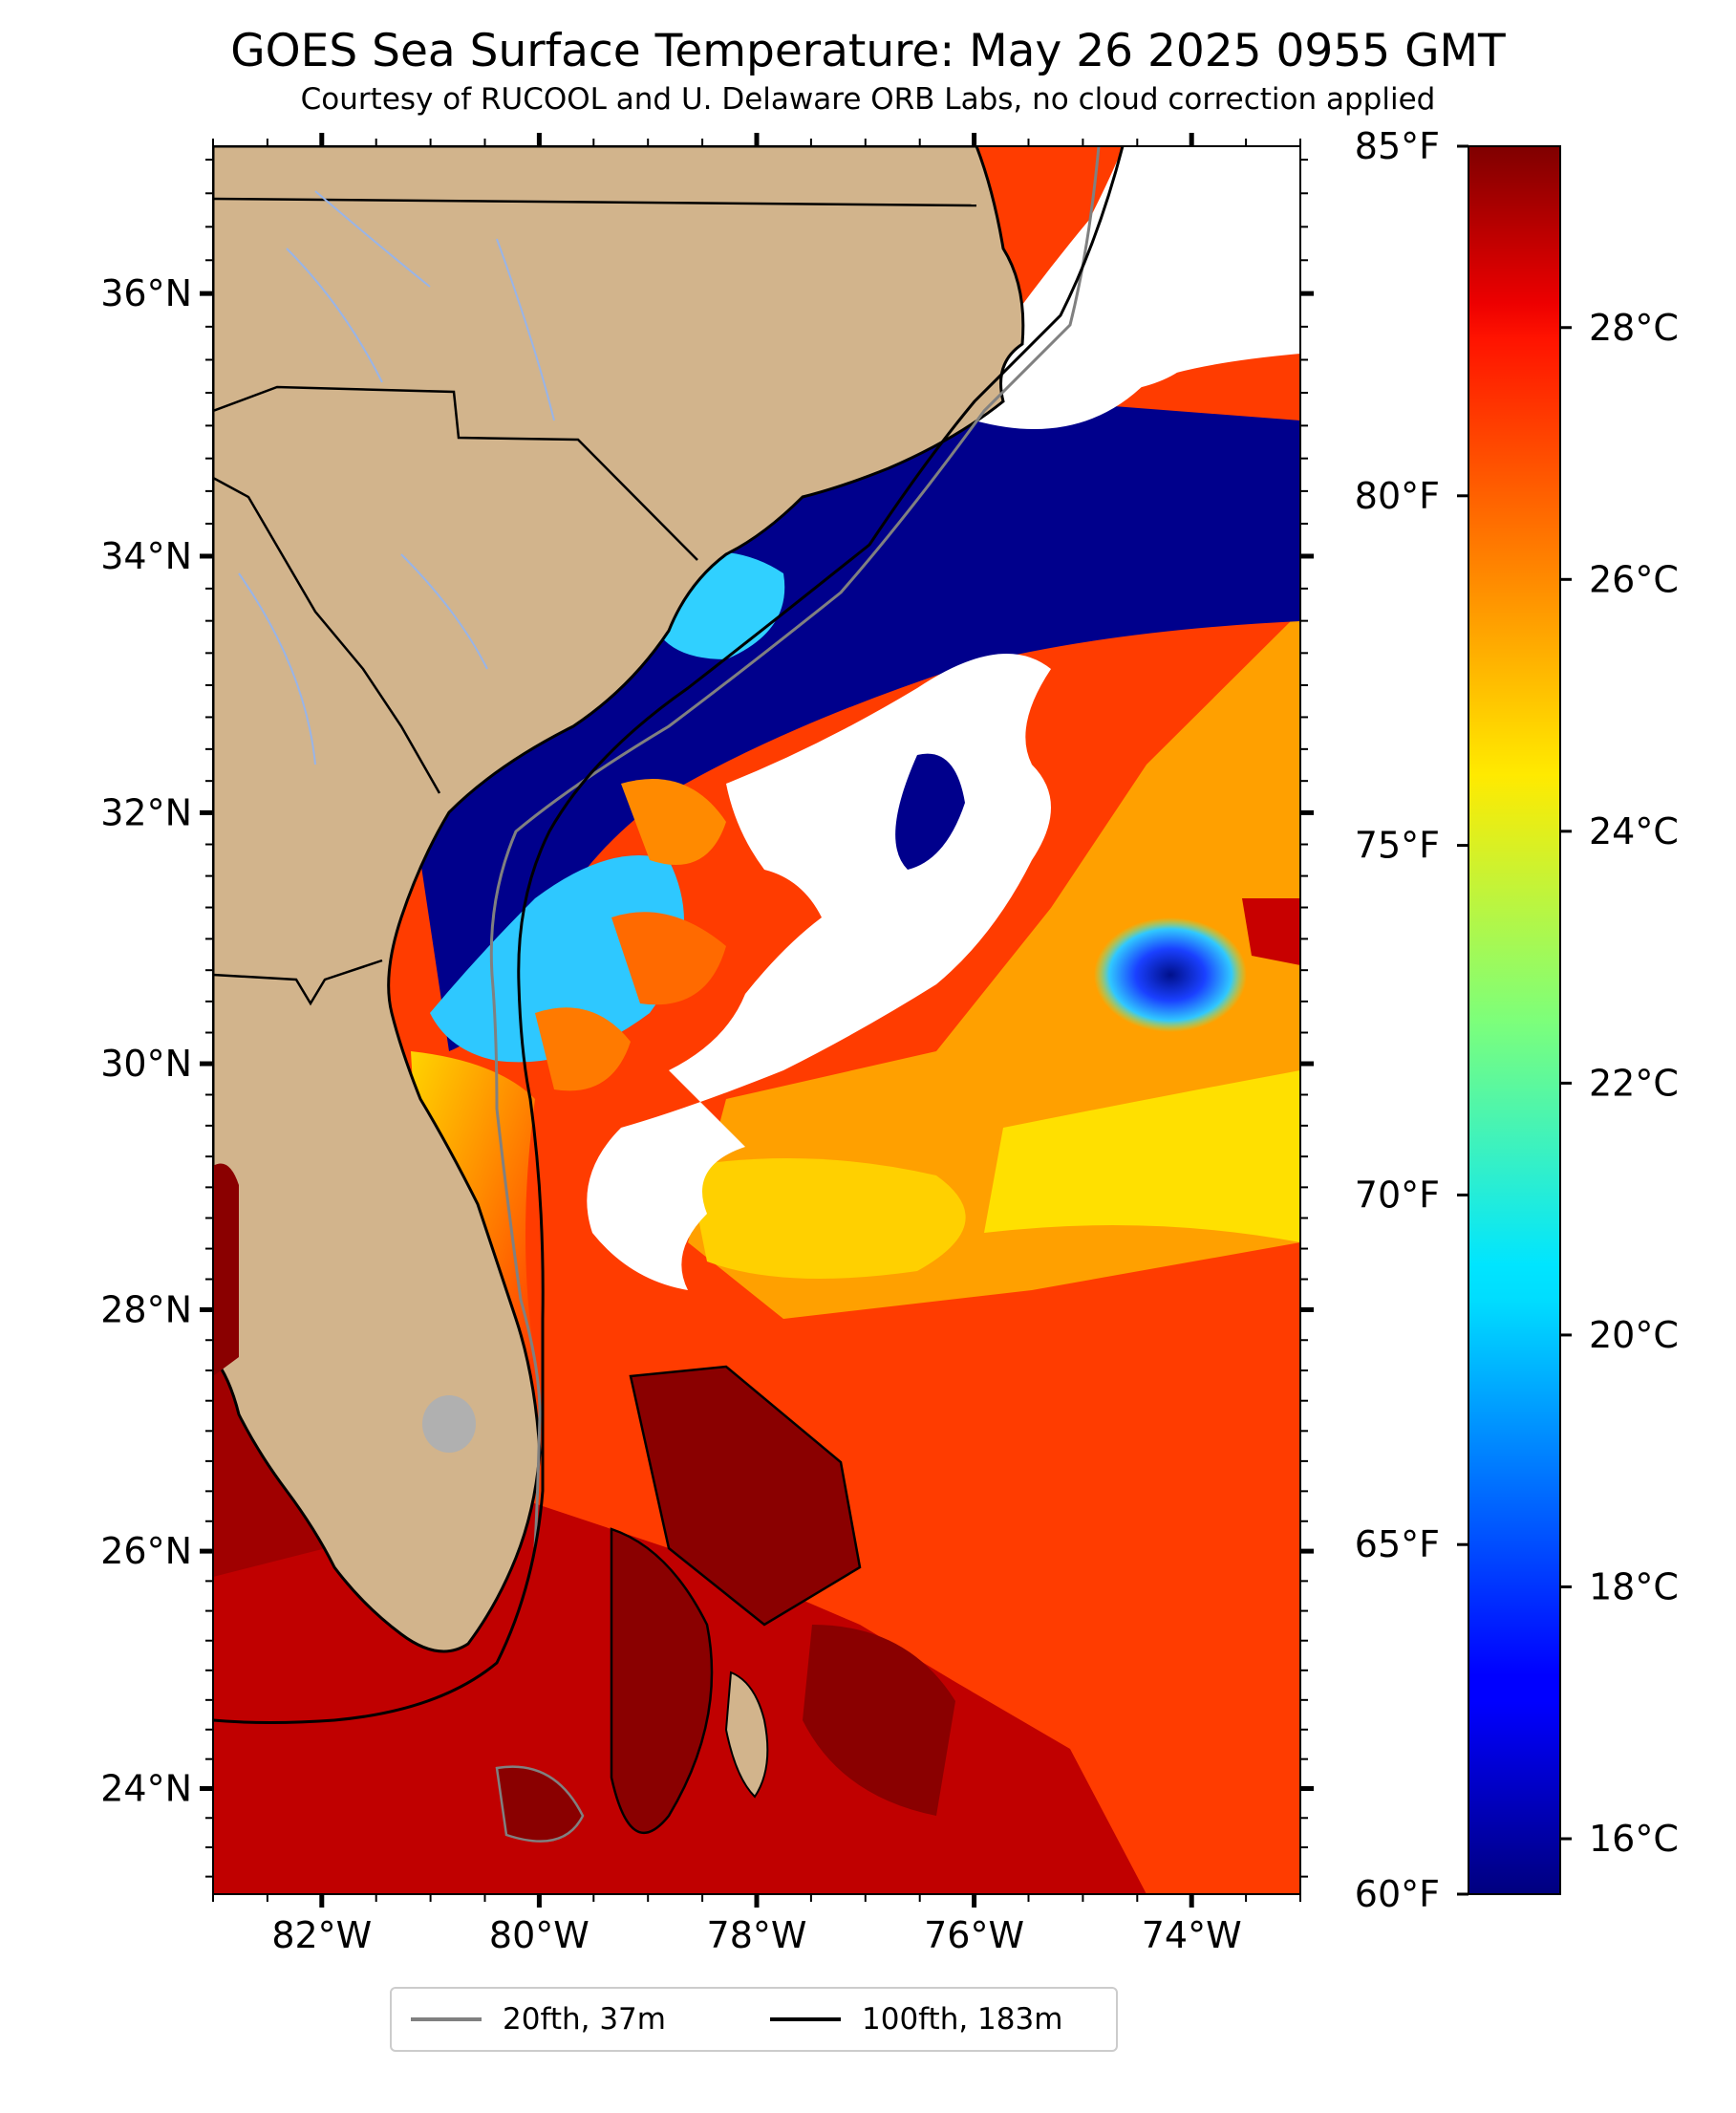  I want to click on state-border-sc-ga, so click(327, 635).